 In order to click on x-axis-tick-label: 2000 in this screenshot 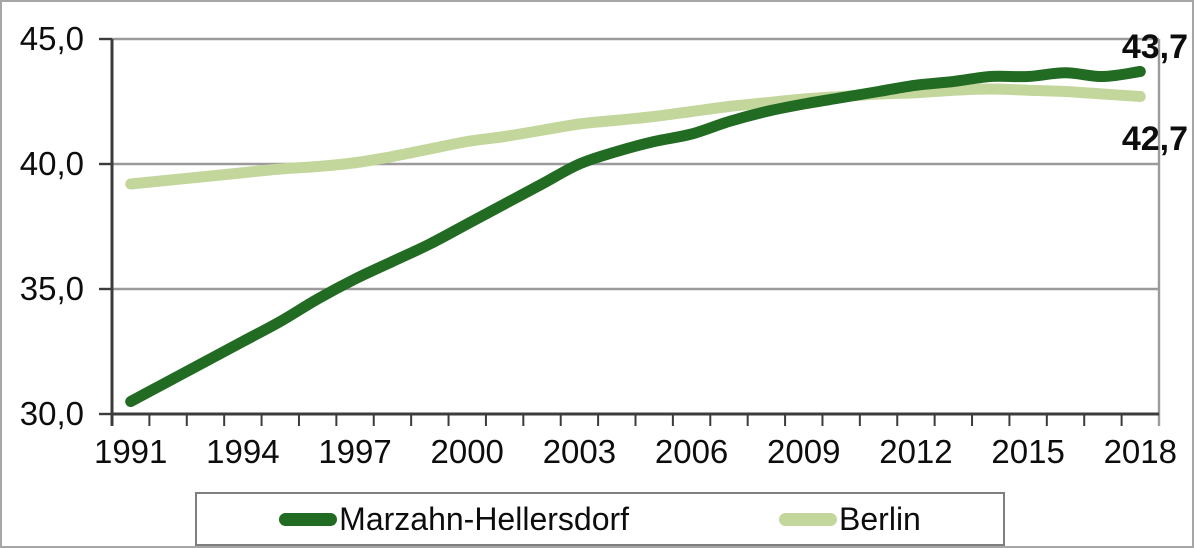, I will do `click(467, 451)`.